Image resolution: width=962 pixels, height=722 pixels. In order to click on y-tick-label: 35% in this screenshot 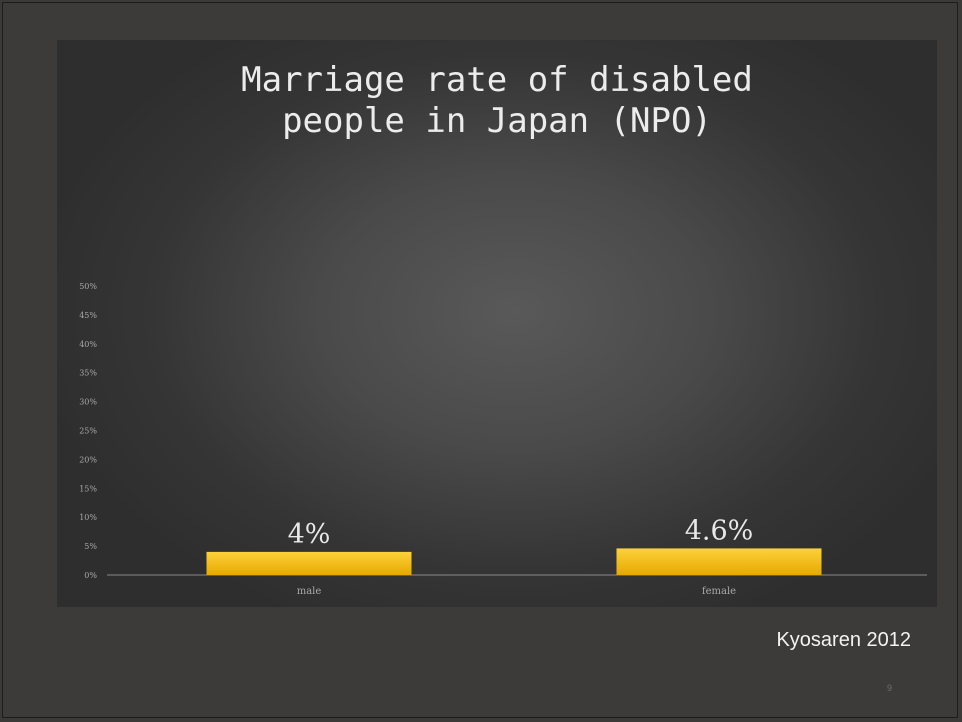, I will do `click(88, 373)`.